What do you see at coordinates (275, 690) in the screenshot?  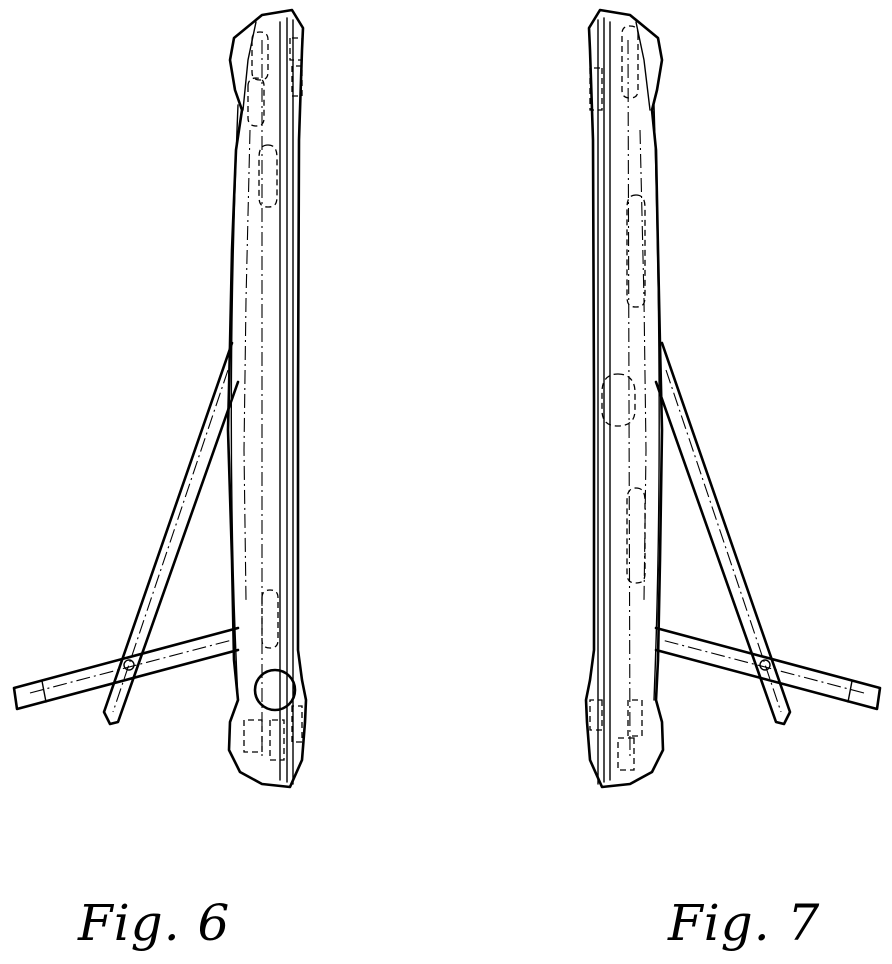 I see `fig-6-round-button` at bounding box center [275, 690].